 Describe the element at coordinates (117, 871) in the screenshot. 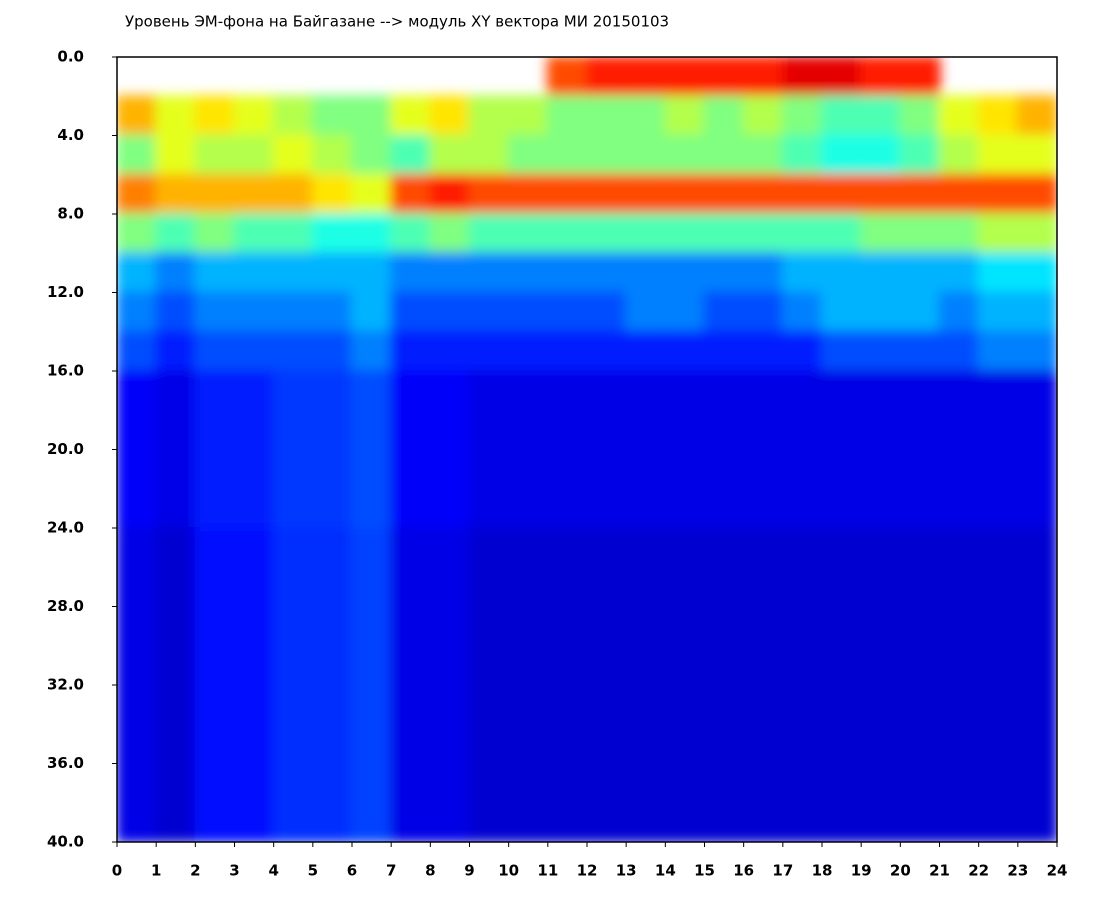

I see `x-tick-label: 0` at that location.